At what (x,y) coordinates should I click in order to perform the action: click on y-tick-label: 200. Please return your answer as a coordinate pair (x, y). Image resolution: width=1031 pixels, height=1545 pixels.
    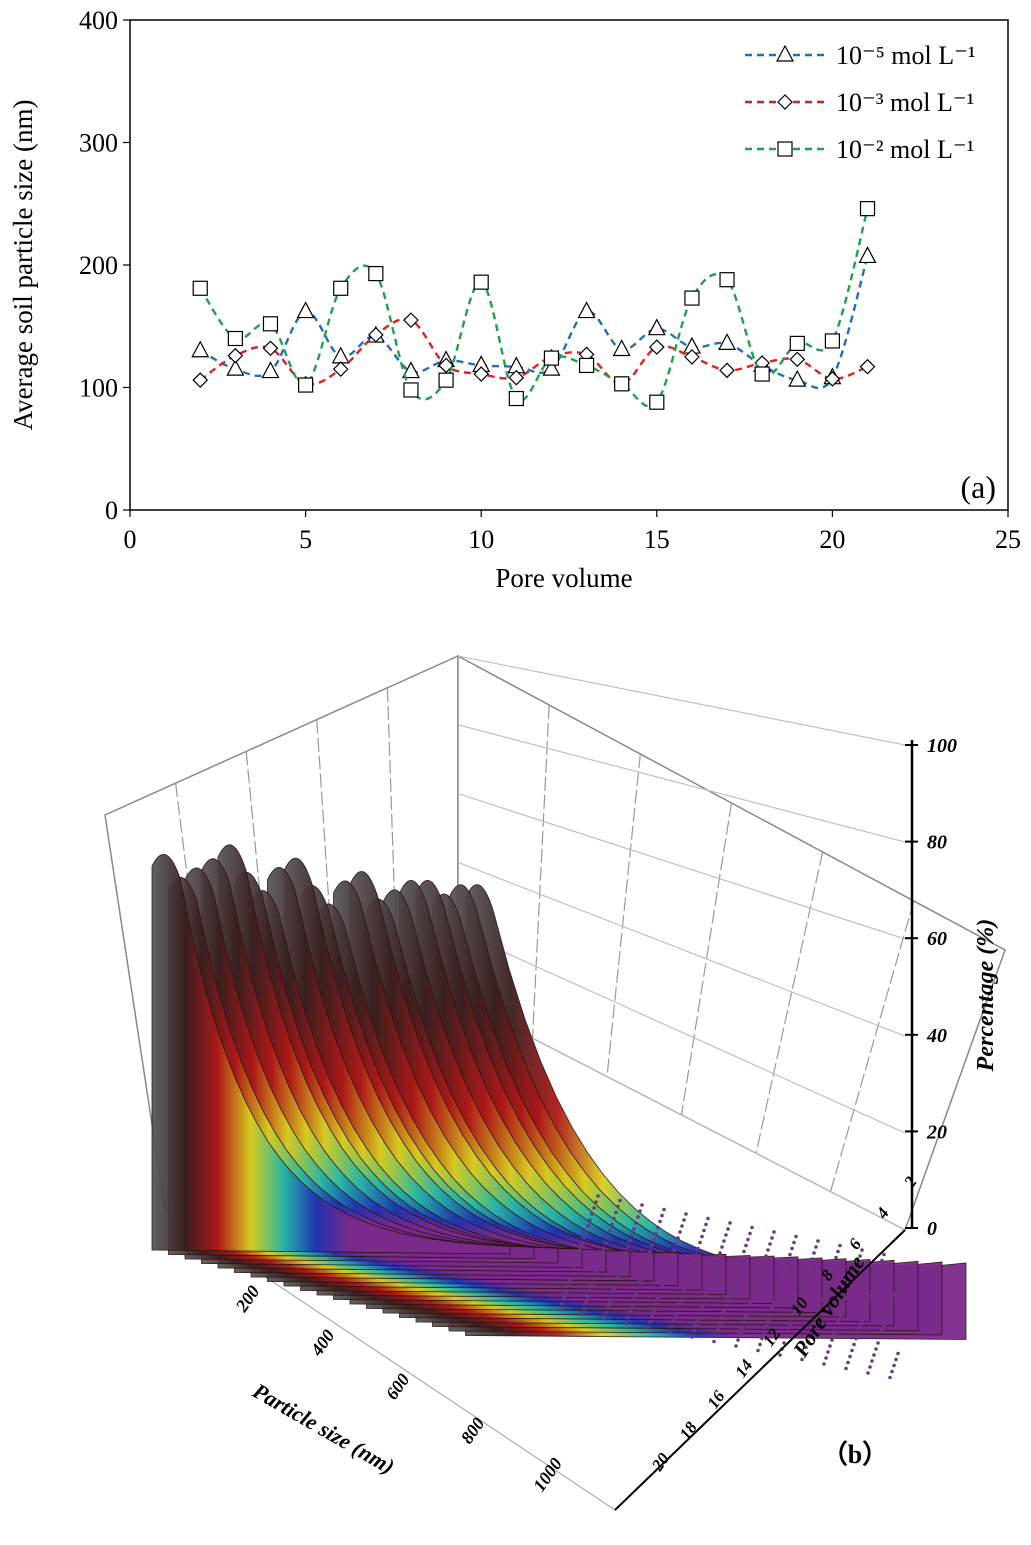
    Looking at the image, I should click on (98, 265).